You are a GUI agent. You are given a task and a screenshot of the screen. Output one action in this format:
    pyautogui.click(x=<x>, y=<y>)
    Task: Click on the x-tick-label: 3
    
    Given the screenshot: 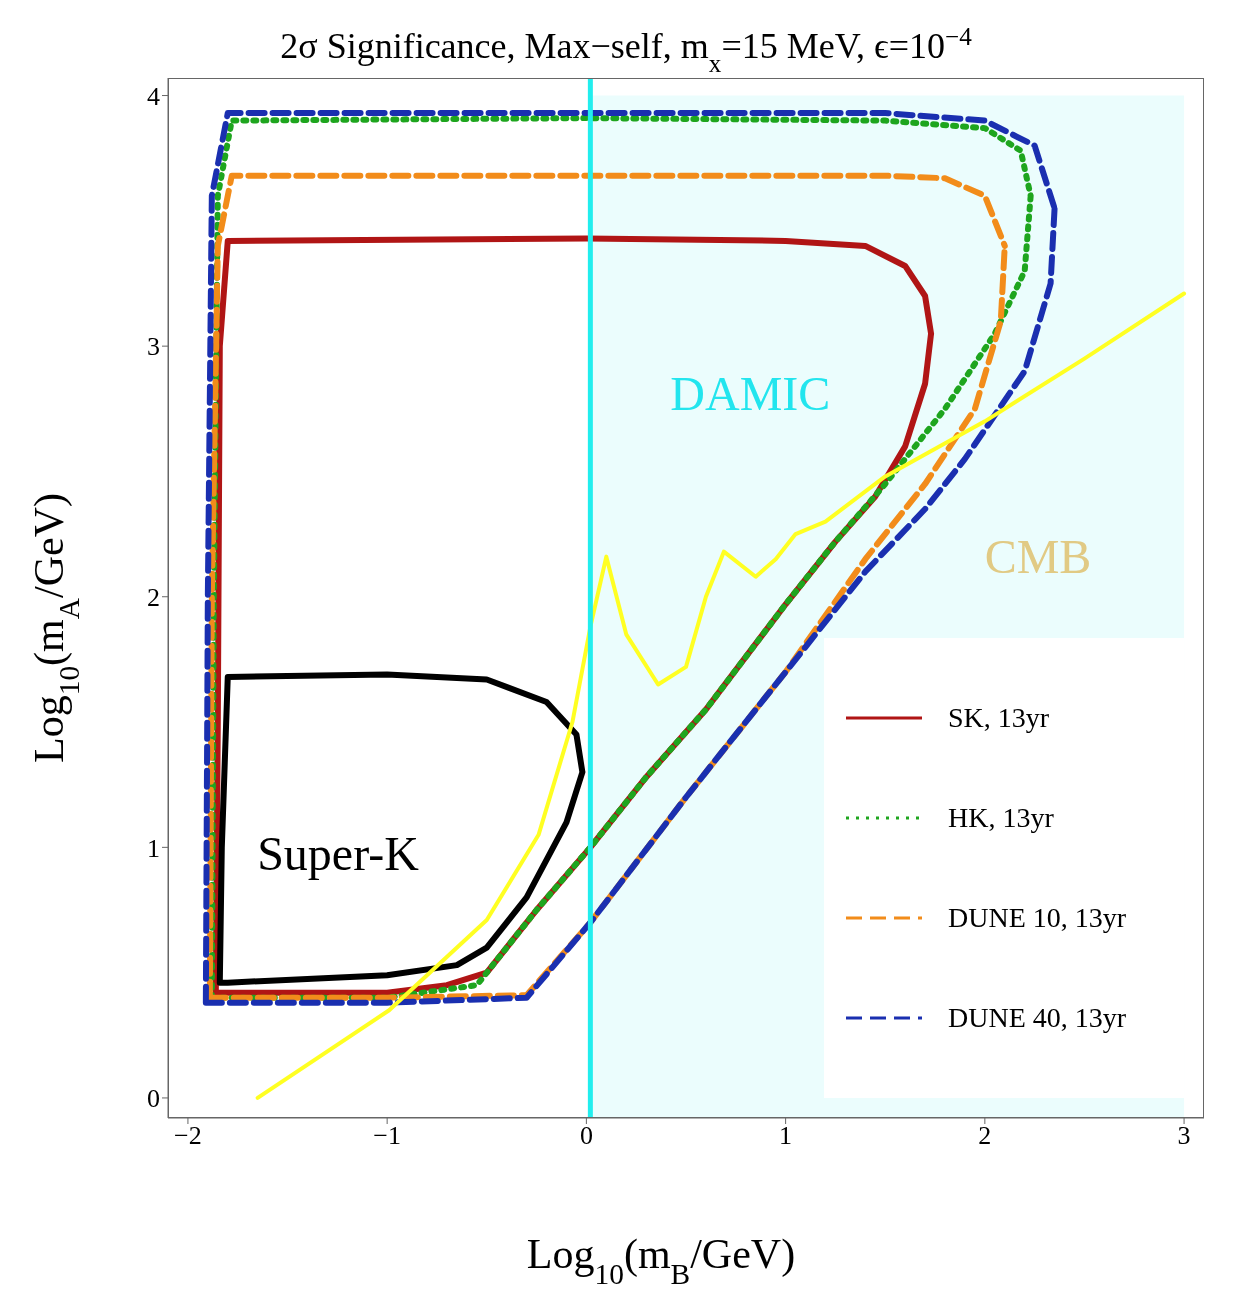 What is the action you would take?
    pyautogui.click(x=1184, y=1136)
    